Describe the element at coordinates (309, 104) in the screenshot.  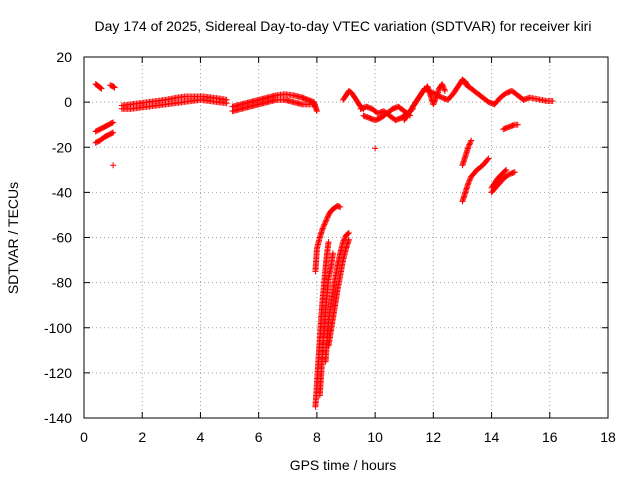
I see `series-band-e` at that location.